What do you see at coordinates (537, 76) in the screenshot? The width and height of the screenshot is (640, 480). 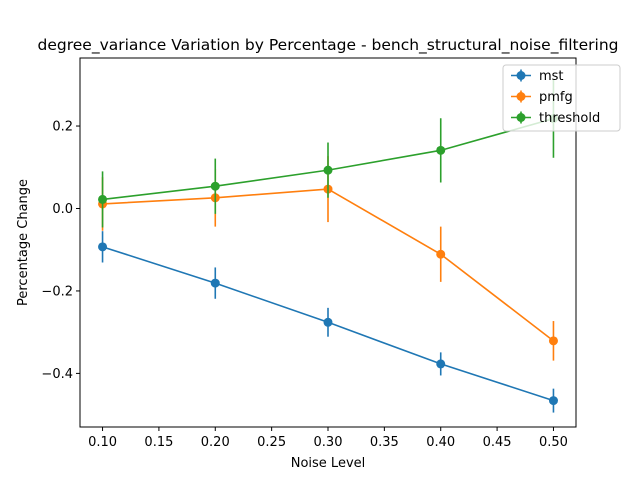 I see `legend-item-mst: mst` at bounding box center [537, 76].